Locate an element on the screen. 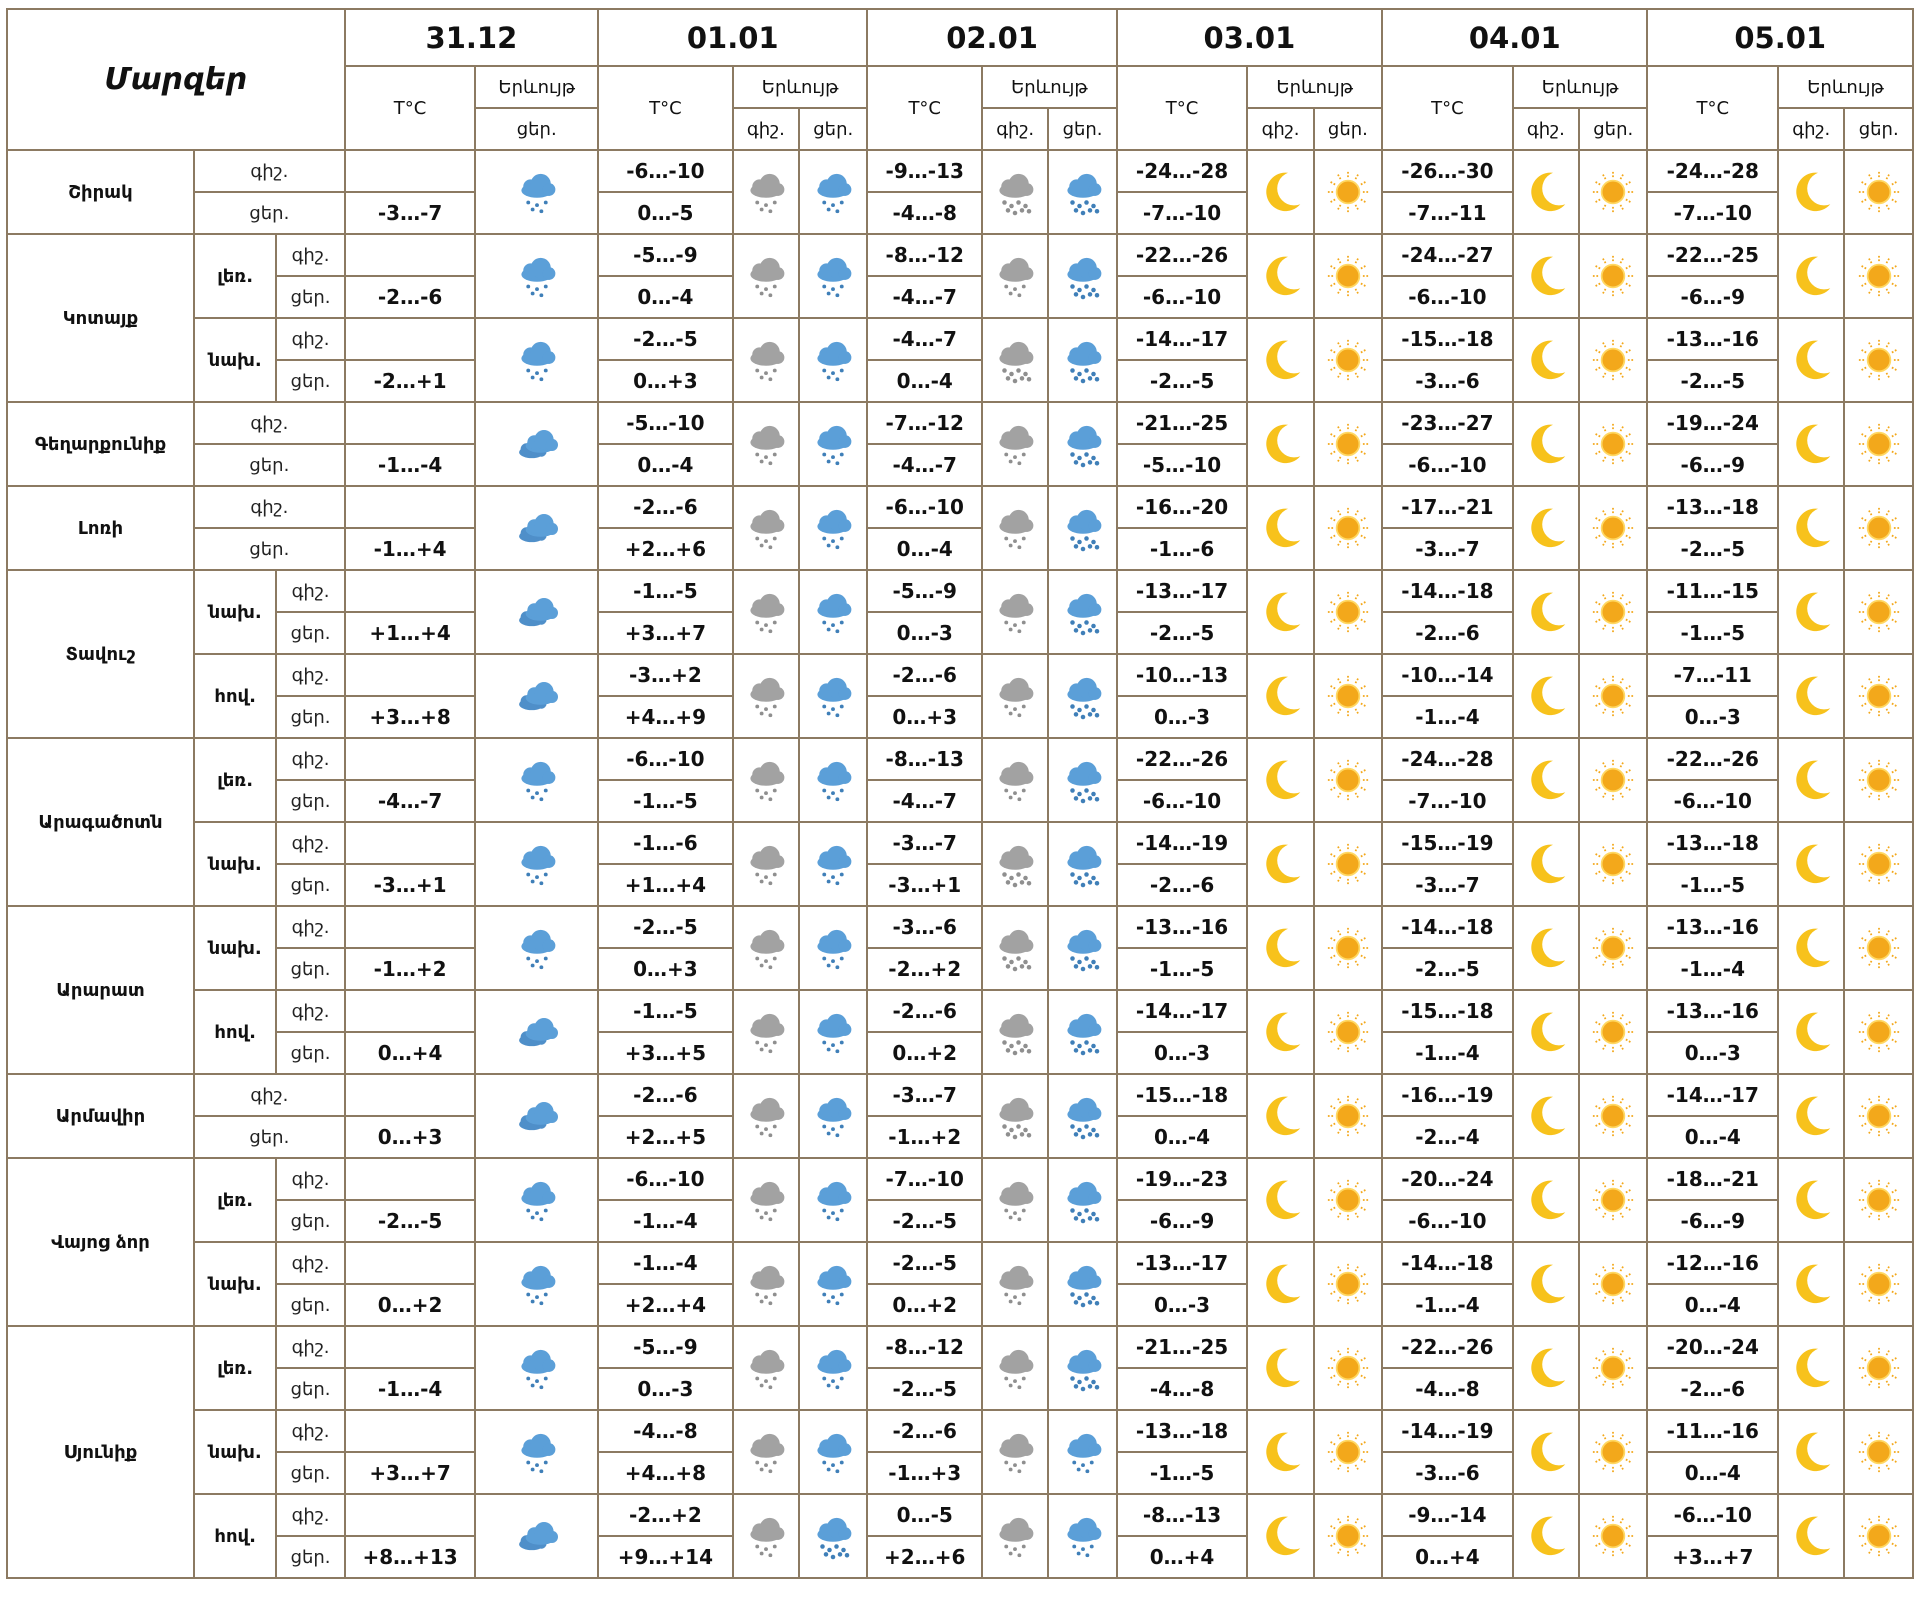 This screenshot has height=1613, width=1920. day-temperature: -7…-11 is located at coordinates (1447, 213).